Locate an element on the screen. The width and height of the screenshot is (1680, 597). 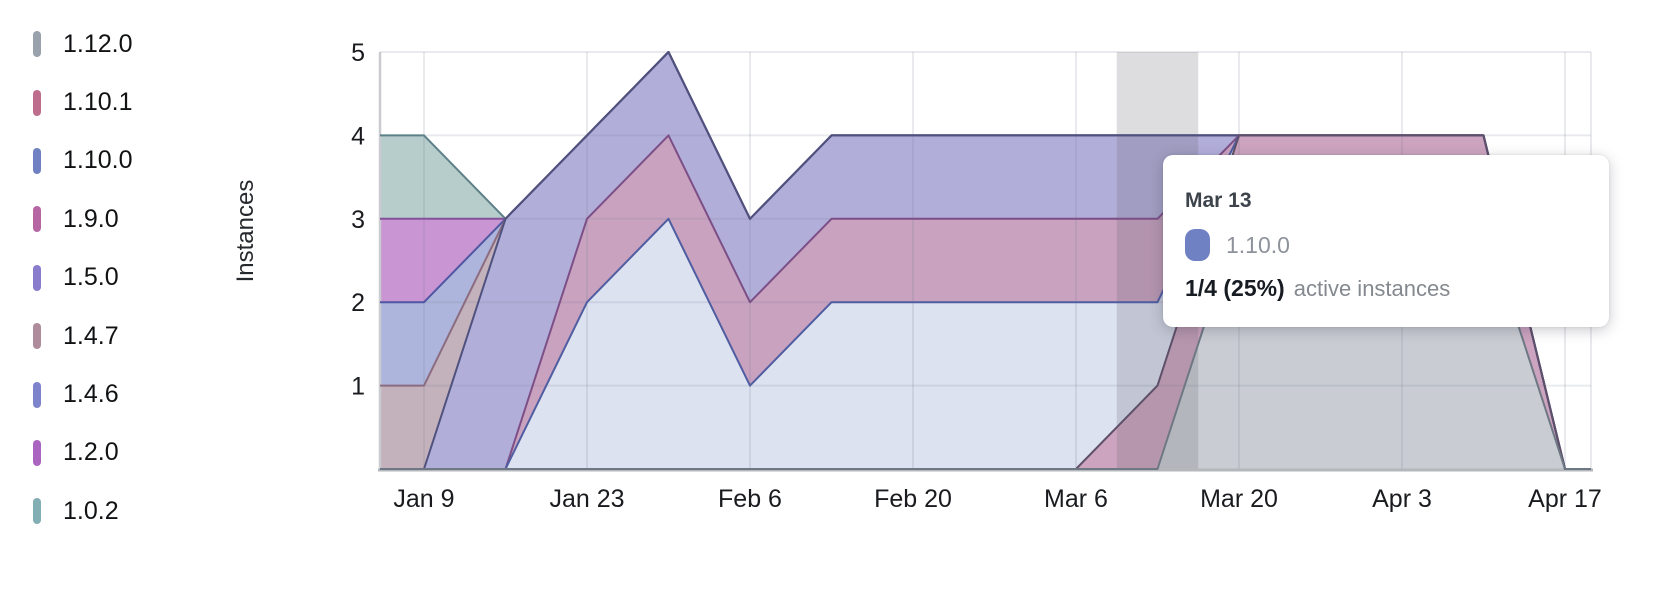
legend-item-1.0.2: 1.0.2 is located at coordinates (115, 511).